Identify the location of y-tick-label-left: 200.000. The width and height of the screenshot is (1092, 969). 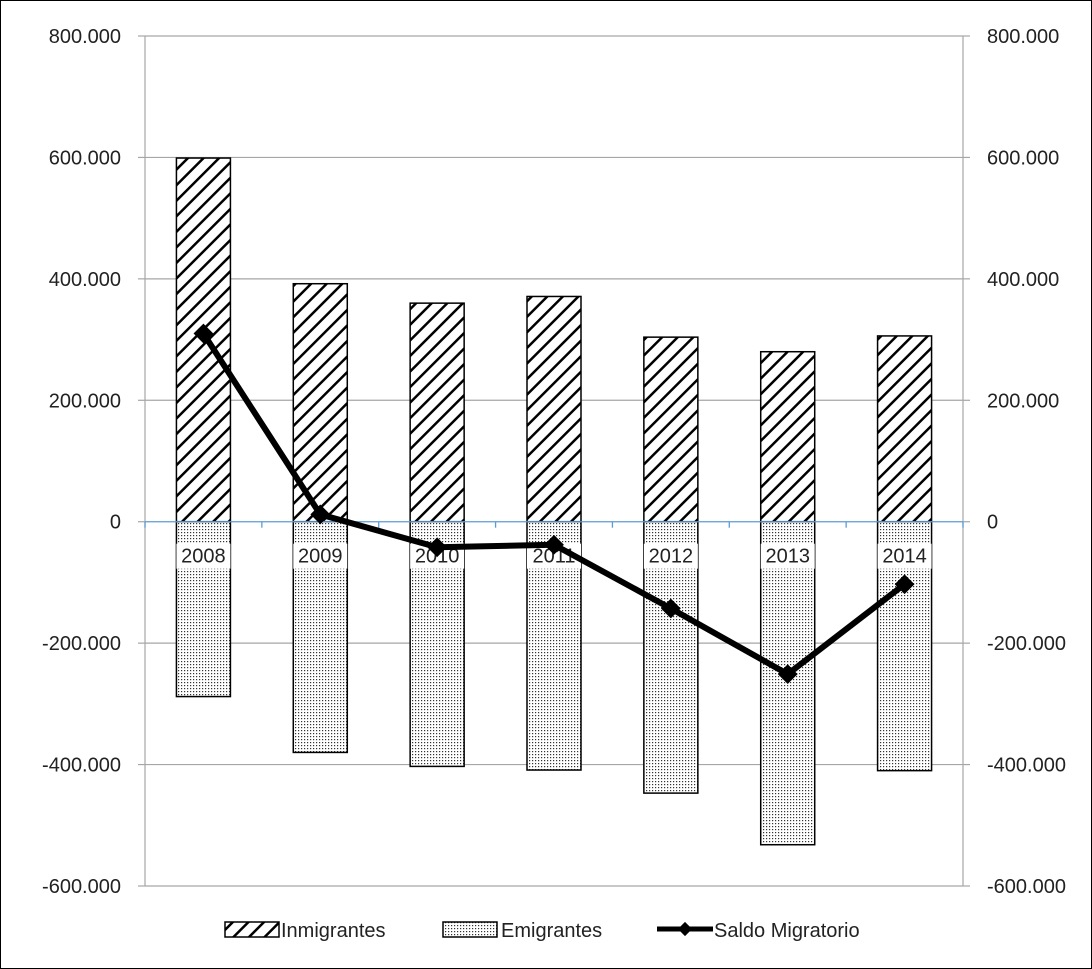
(85, 401).